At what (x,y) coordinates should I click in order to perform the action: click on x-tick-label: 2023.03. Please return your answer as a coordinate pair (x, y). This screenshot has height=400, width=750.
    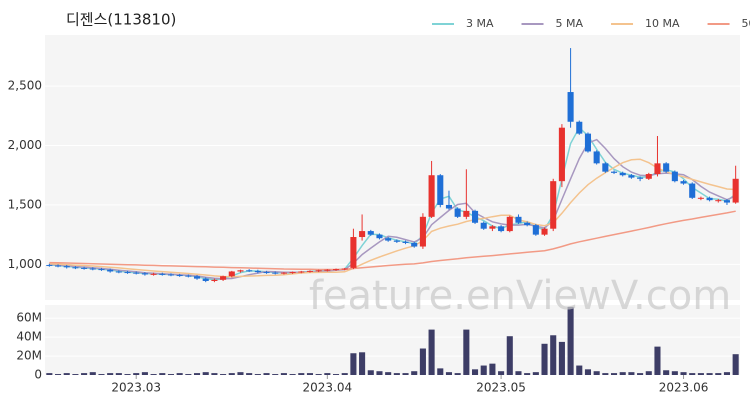
    Looking at the image, I should click on (136, 388).